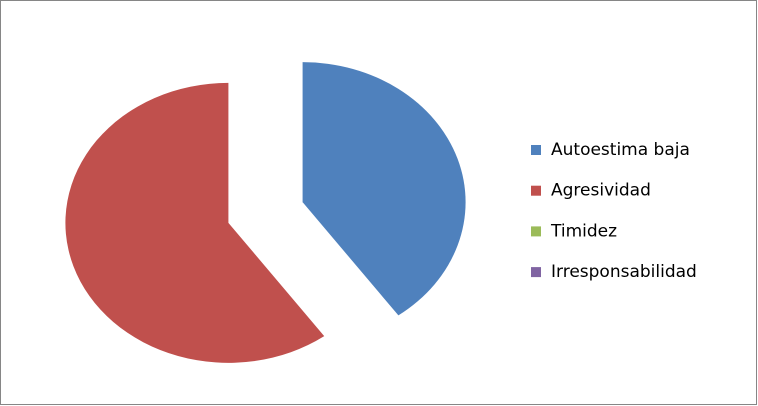  I want to click on legend-label: Timidez, so click(583, 231).